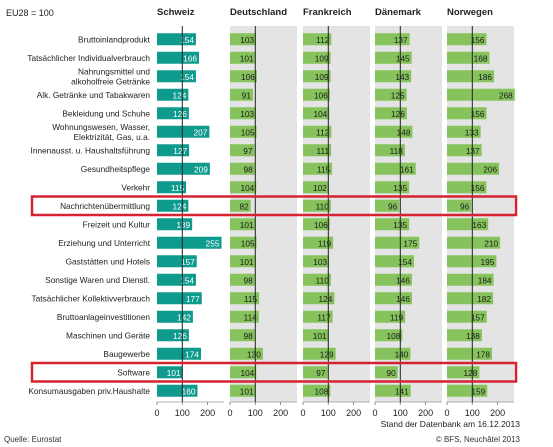 The height and width of the screenshot is (447, 553). Describe the element at coordinates (245, 206) in the screenshot. I see `data-label-1-9: 82` at that location.